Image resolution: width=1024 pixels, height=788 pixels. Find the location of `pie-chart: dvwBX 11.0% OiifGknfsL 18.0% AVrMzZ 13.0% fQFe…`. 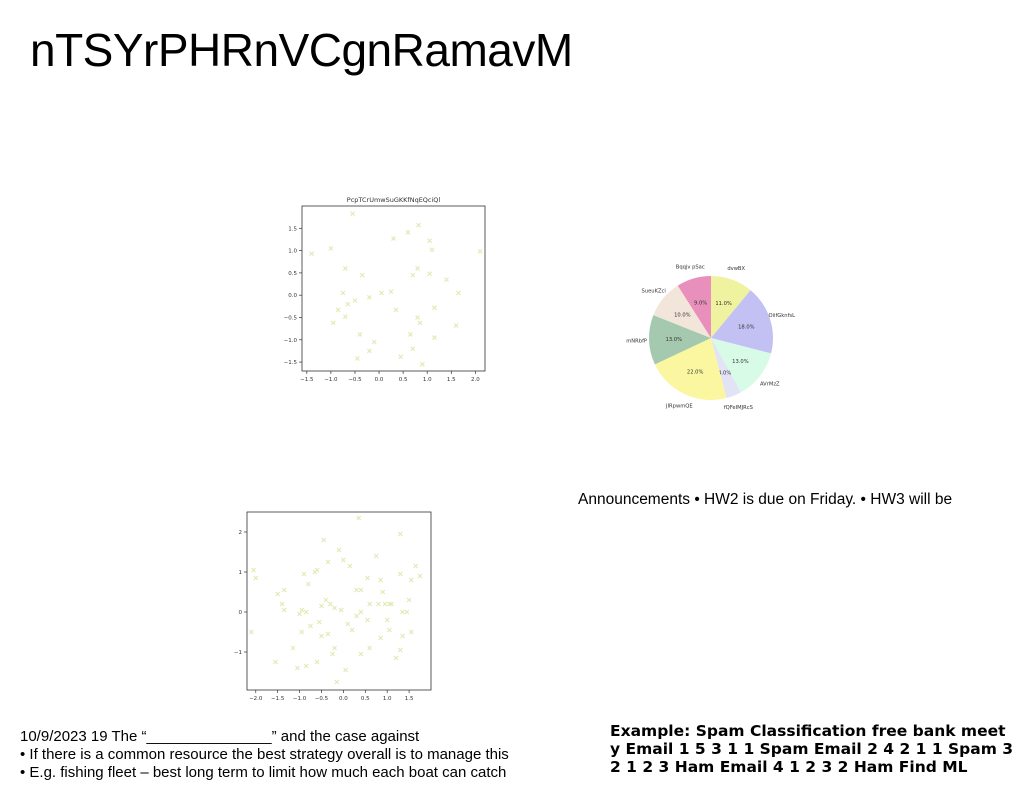

pie-chart: dvwBX 11.0% OiifGknfsL 18.0% AVrMzZ 13.0% fQFe… is located at coordinates (710, 338).